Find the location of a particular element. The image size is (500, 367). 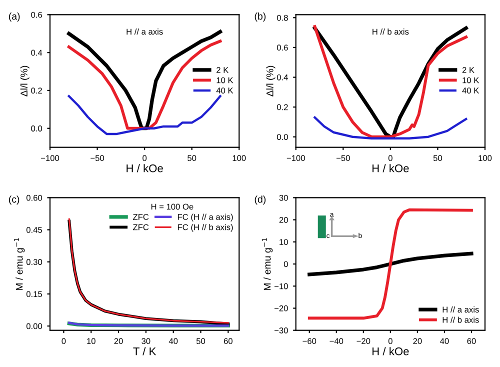

y-tick-label: 0.00 is located at coordinates (34, 326).